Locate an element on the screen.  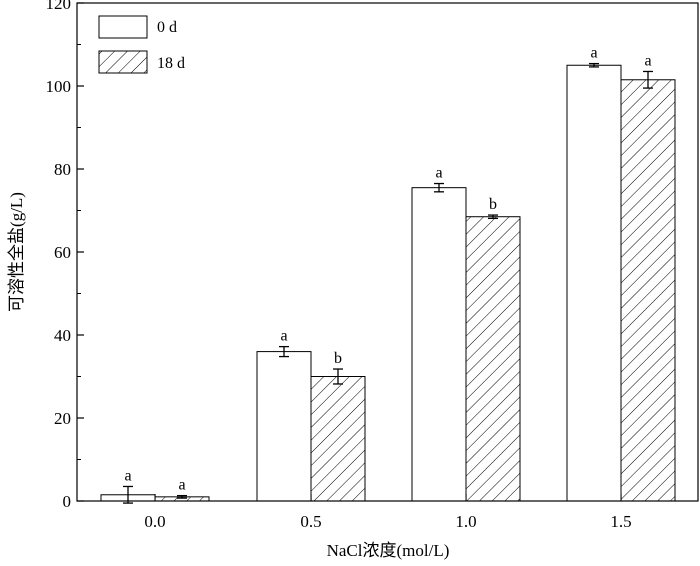
x-tick-label-0.0: 0.0 is located at coordinates (154, 521).